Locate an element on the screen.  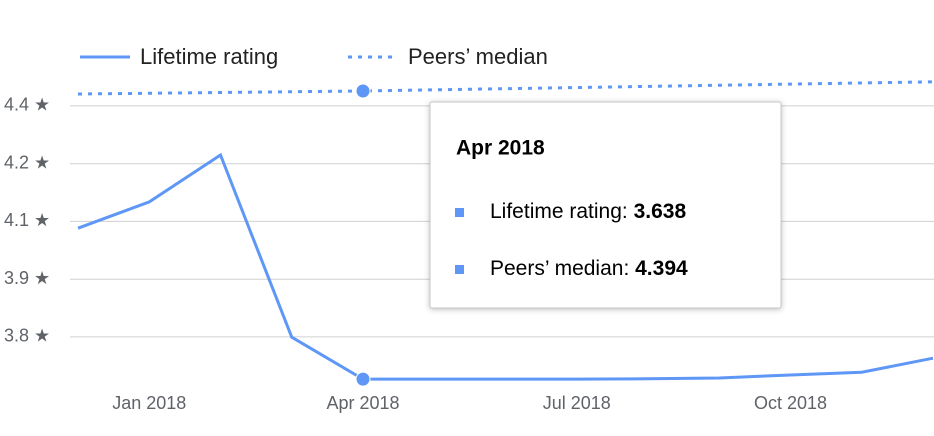
y-tick-label: 4.1 ★ is located at coordinates (27, 220).